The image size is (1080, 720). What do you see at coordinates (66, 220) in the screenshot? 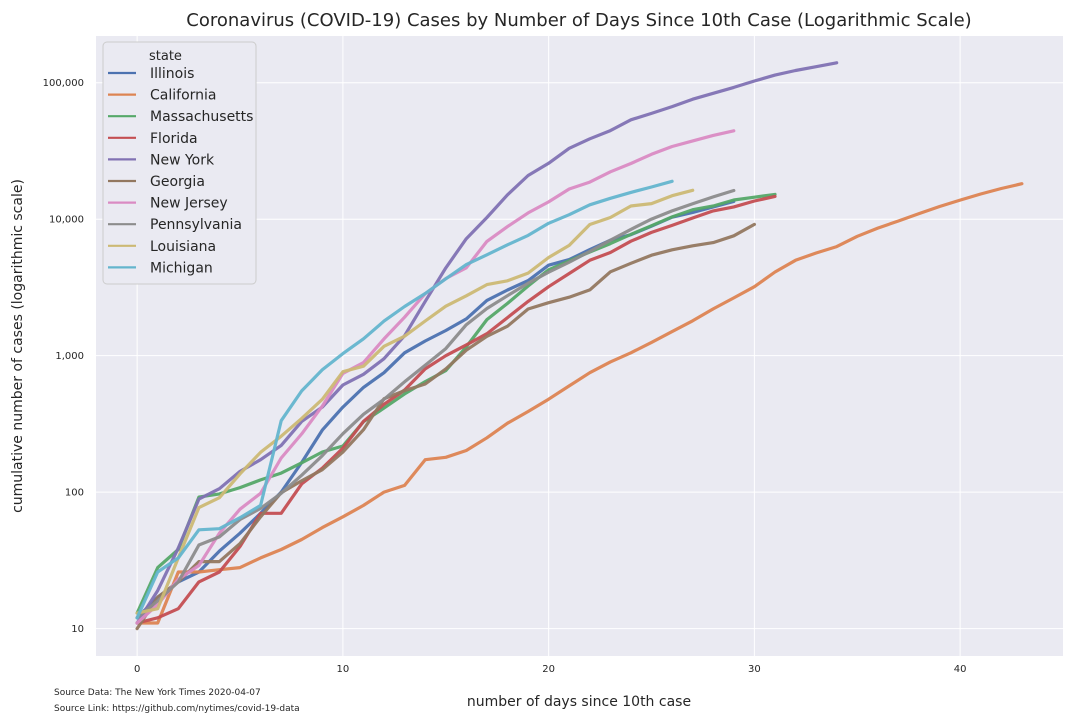
I see `y-tick-label: 10,000` at bounding box center [66, 220].